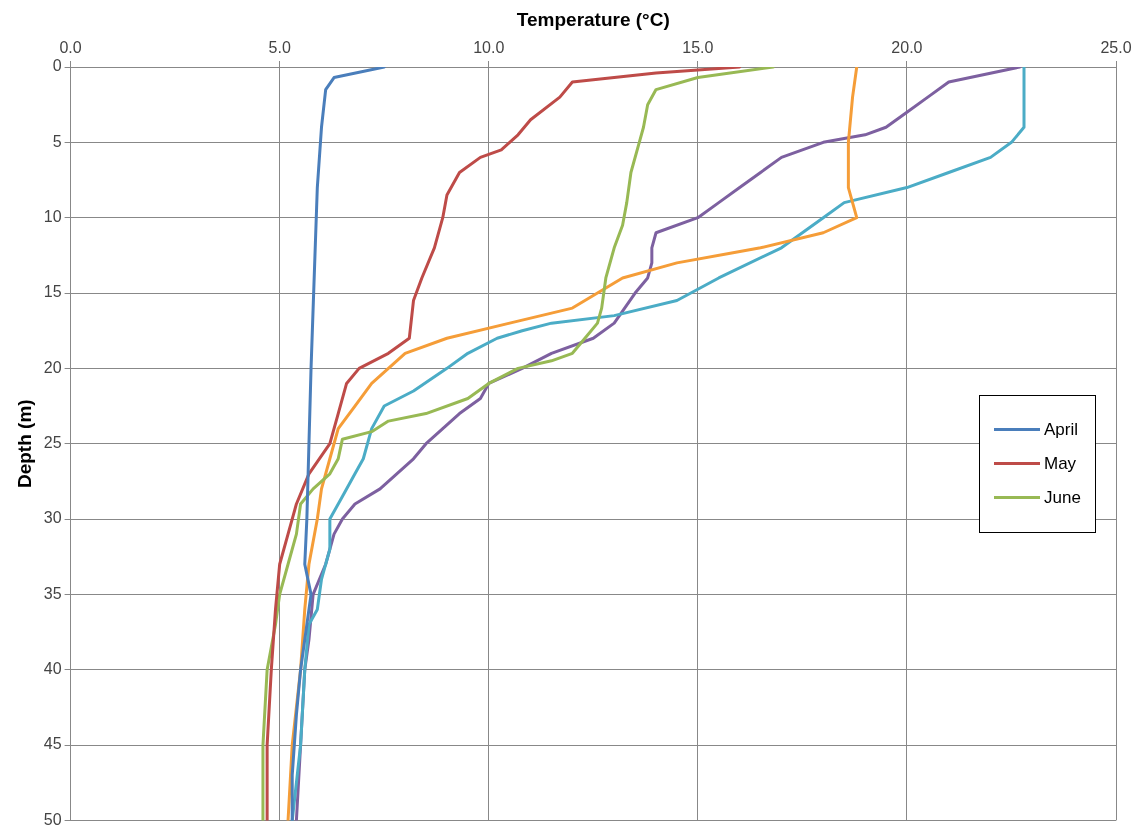  Describe the element at coordinates (279, 47) in the screenshot. I see `x-tick-label: 5.0` at that location.